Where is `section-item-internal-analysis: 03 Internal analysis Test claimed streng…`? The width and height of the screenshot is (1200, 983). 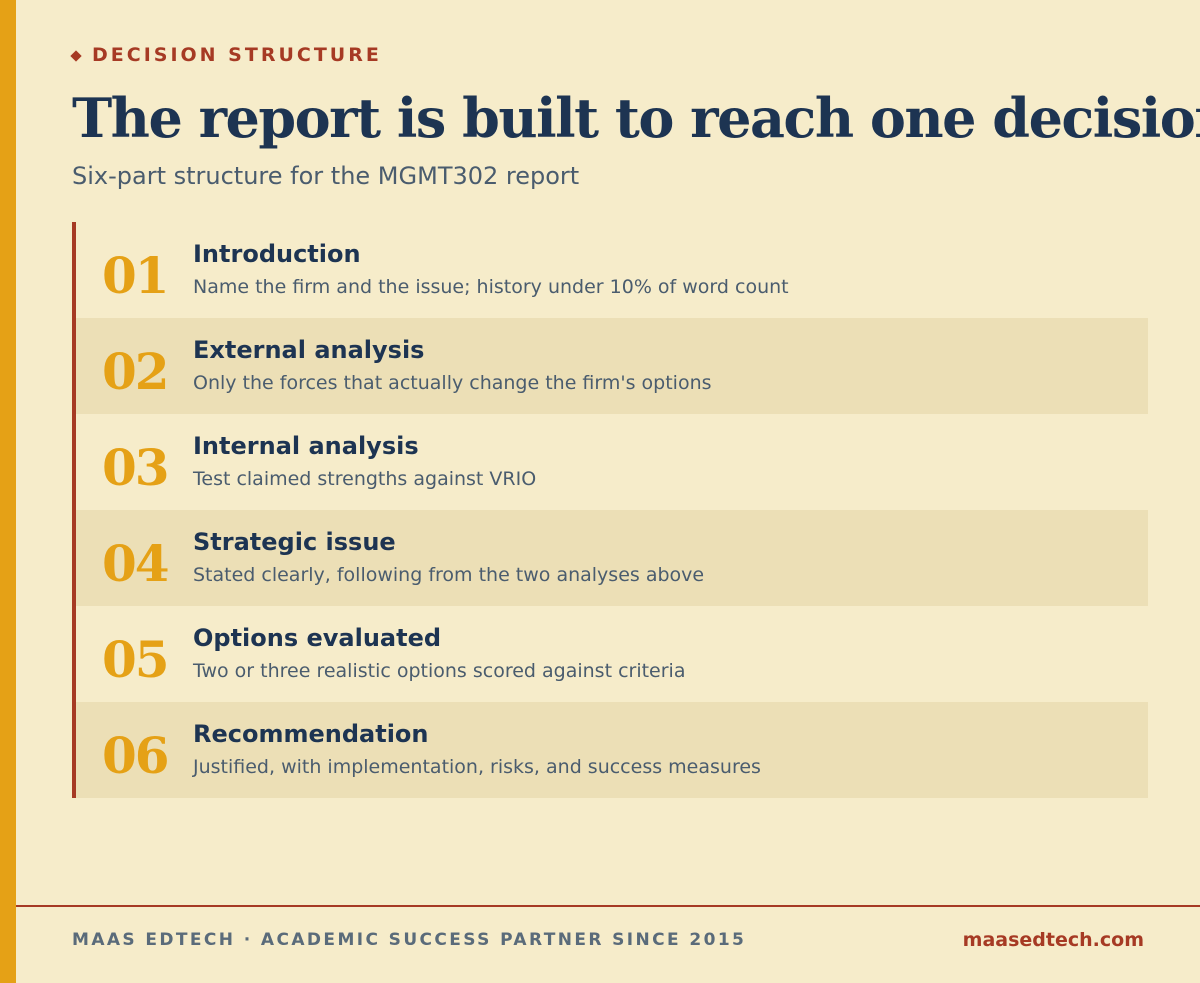 section-item-internal-analysis: 03 Internal analysis Test claimed streng… is located at coordinates (612, 462).